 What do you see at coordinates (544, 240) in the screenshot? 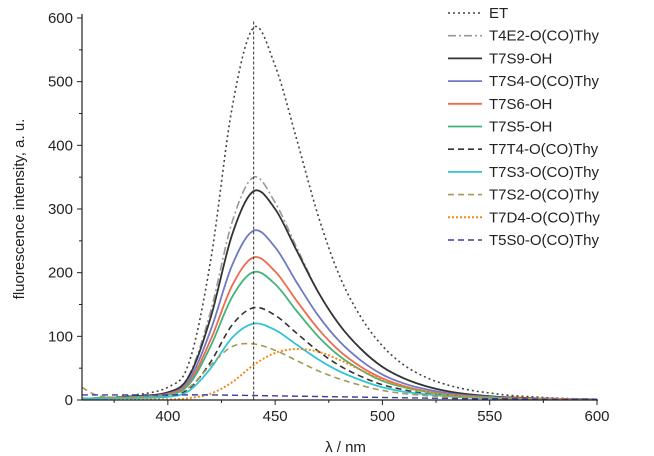
I see `legend-label: T5S0-O(CO)Thy` at bounding box center [544, 240].